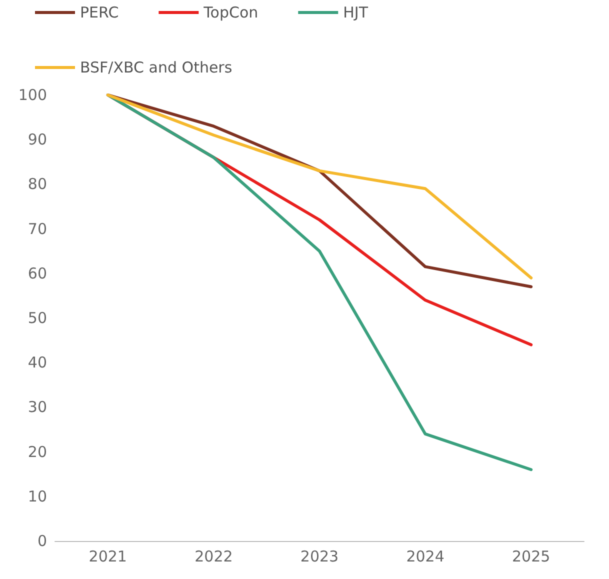 Image resolution: width=609 pixels, height=579 pixels. What do you see at coordinates (37, 407) in the screenshot?
I see `y-tick-label: 30` at bounding box center [37, 407].